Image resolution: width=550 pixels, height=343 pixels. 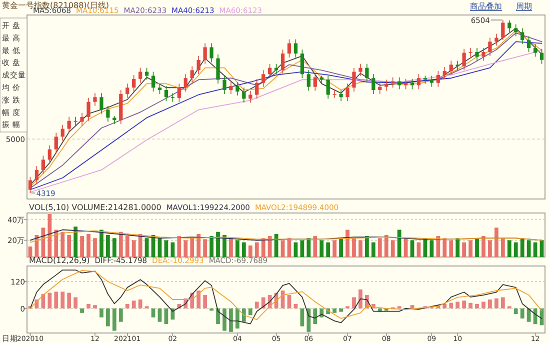 I want to click on chart-title: VOL(5,10) VOLUME:214281.0000, so click(x=95, y=207).